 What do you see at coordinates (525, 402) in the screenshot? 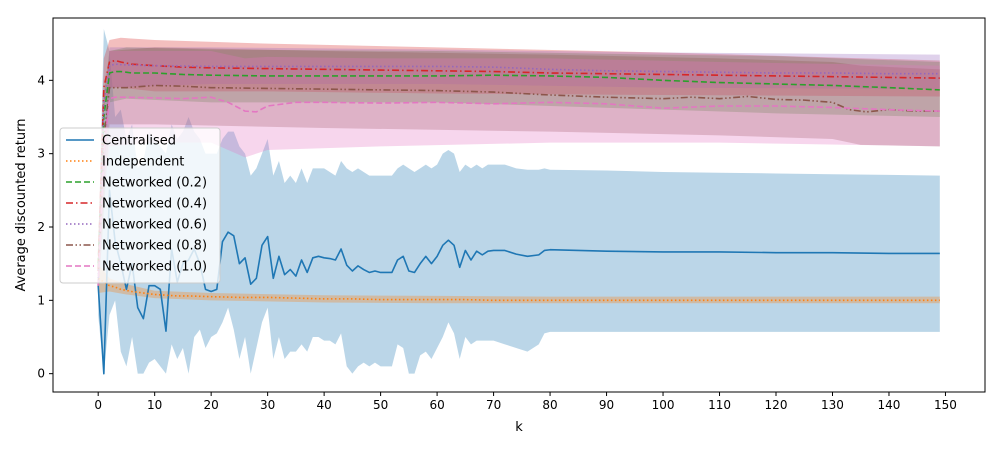
I see `x-axis-ticks: 0 10 20 30 40 50 60 70 80 90 100 110 120 130 140 150` at bounding box center [525, 402].